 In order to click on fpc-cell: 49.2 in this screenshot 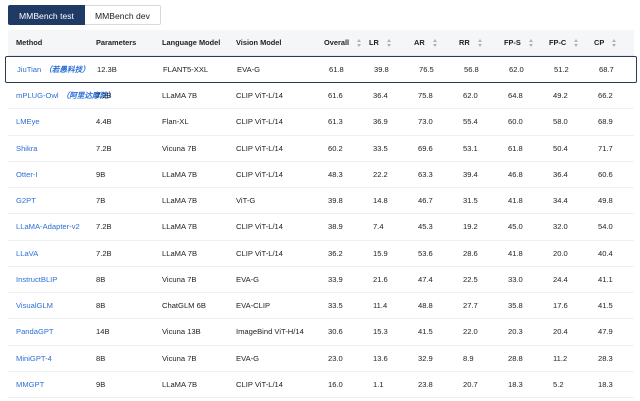, I will do `click(560, 96)`.